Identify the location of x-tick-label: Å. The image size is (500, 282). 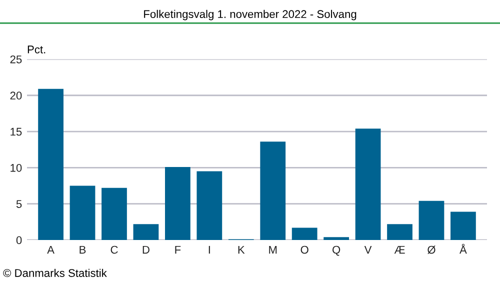
(463, 249).